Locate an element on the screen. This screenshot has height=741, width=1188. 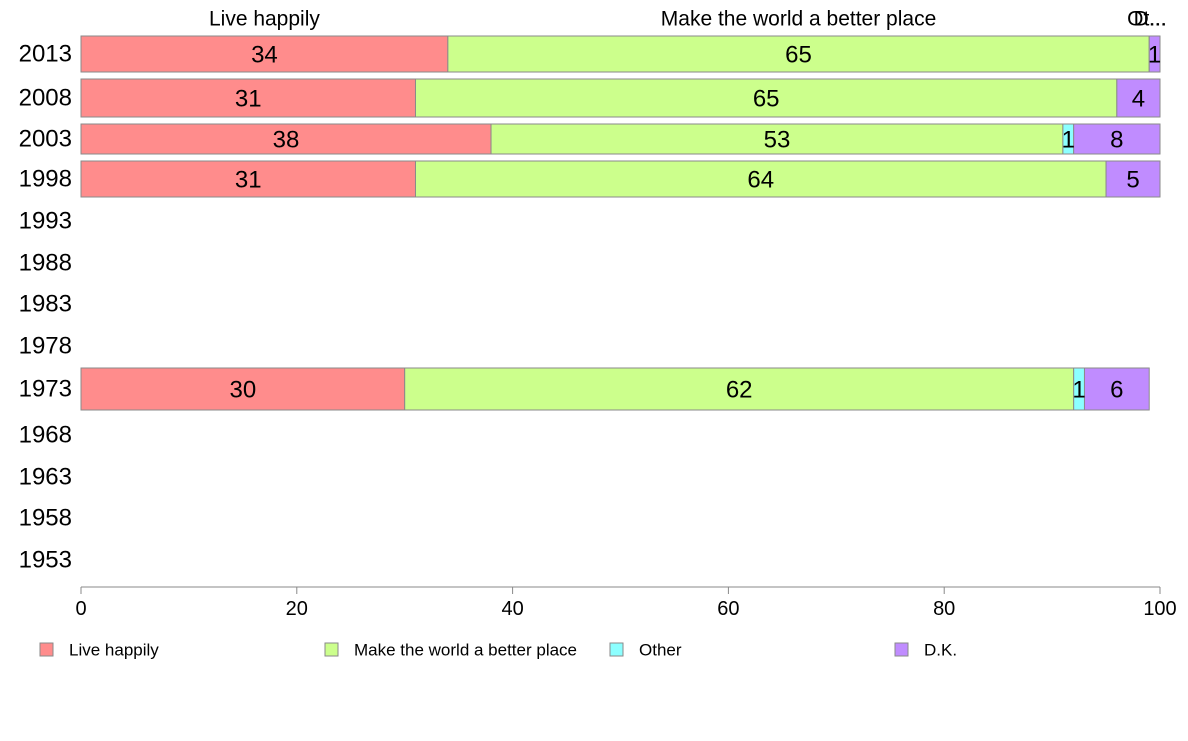
data-label: 62 is located at coordinates (739, 390).